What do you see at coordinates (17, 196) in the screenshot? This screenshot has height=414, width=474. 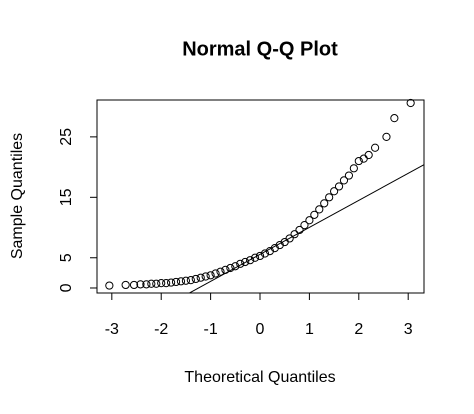 I see `y-axis-label: Sample Quantiles` at bounding box center [17, 196].